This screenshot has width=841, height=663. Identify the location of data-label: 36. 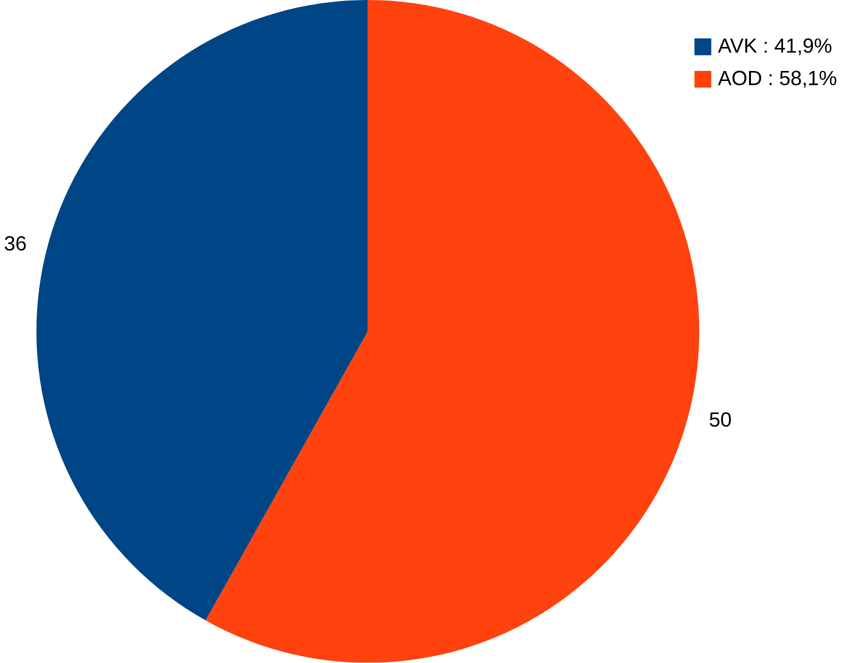
(15, 243).